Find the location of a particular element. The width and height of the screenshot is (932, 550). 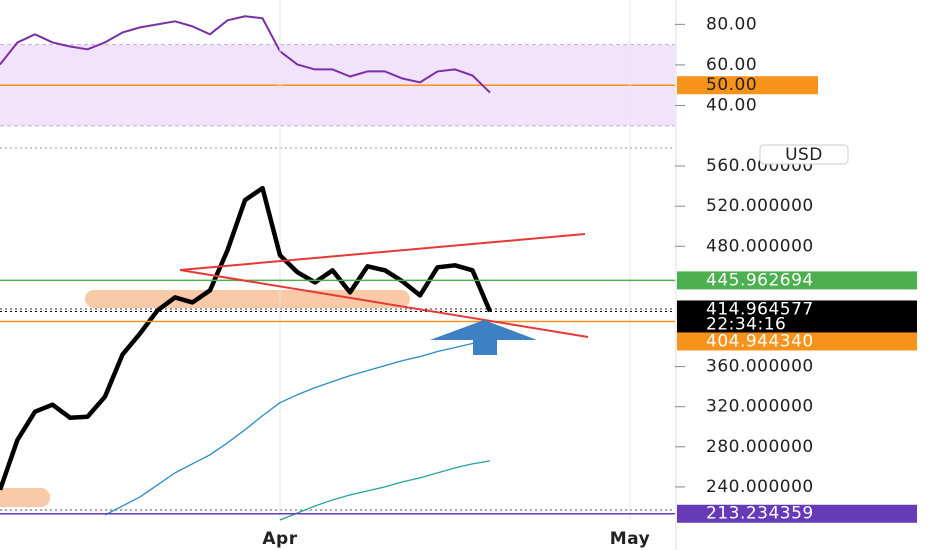

y-tick-label: 480.000000 is located at coordinates (760, 246).